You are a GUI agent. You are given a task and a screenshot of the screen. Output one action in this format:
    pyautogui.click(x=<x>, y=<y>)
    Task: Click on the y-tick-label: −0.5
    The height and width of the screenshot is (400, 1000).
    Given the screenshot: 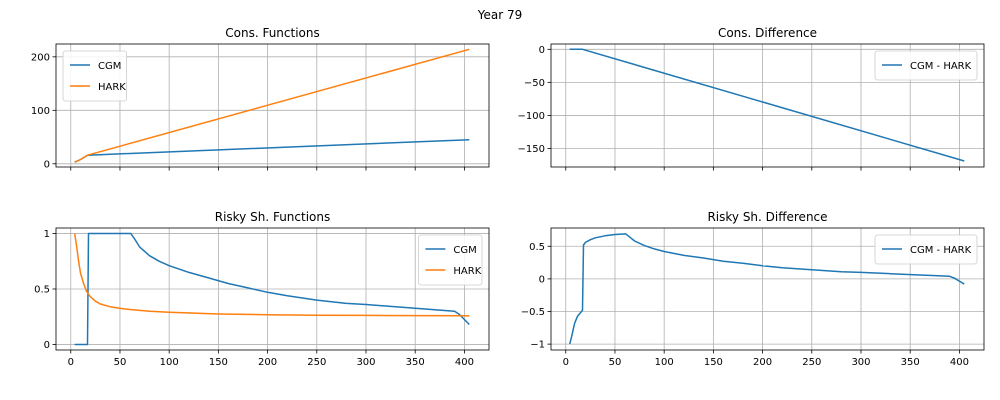 What is the action you would take?
    pyautogui.click(x=533, y=312)
    